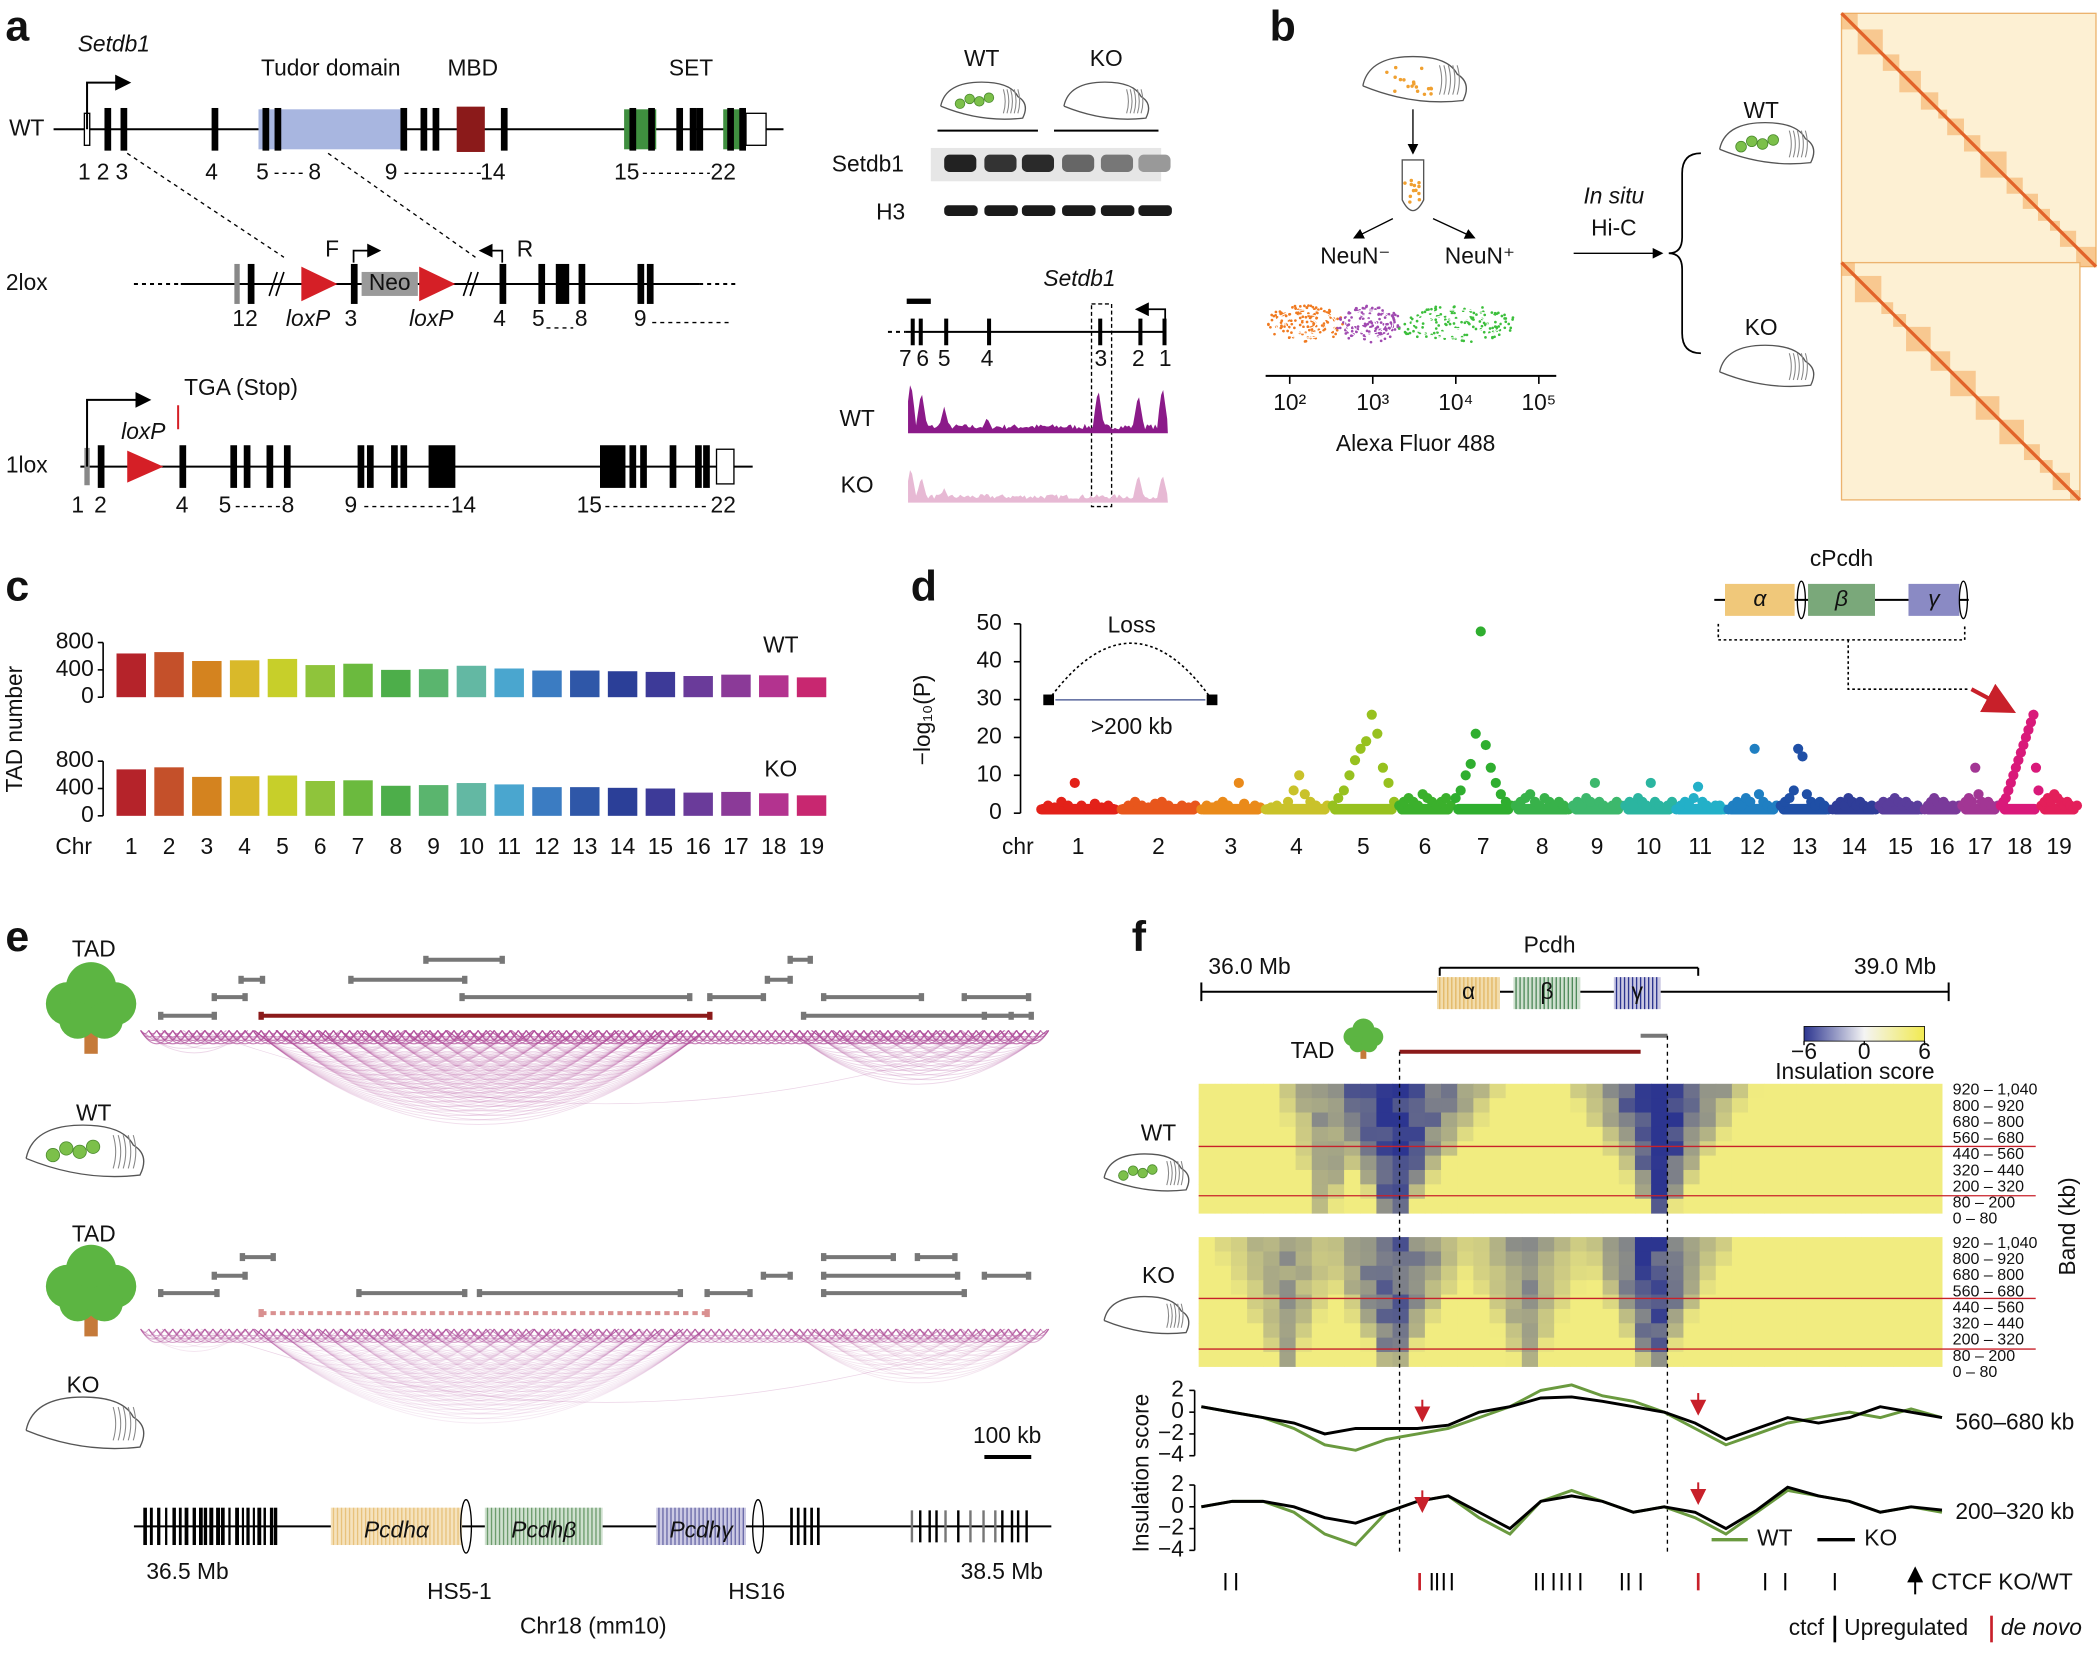 This screenshot has width=2100, height=1653. What do you see at coordinates (1989, 1259) in the screenshot?
I see `label: 800 – 920` at bounding box center [1989, 1259].